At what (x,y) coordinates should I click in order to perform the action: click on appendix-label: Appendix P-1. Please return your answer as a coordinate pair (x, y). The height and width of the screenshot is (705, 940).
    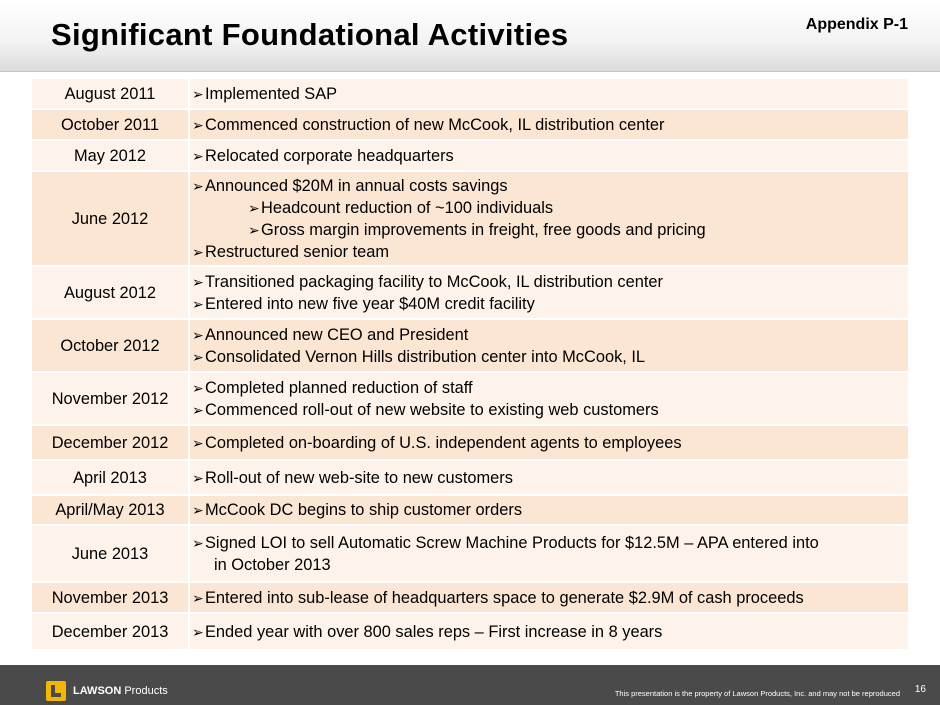
    Looking at the image, I should click on (856, 24).